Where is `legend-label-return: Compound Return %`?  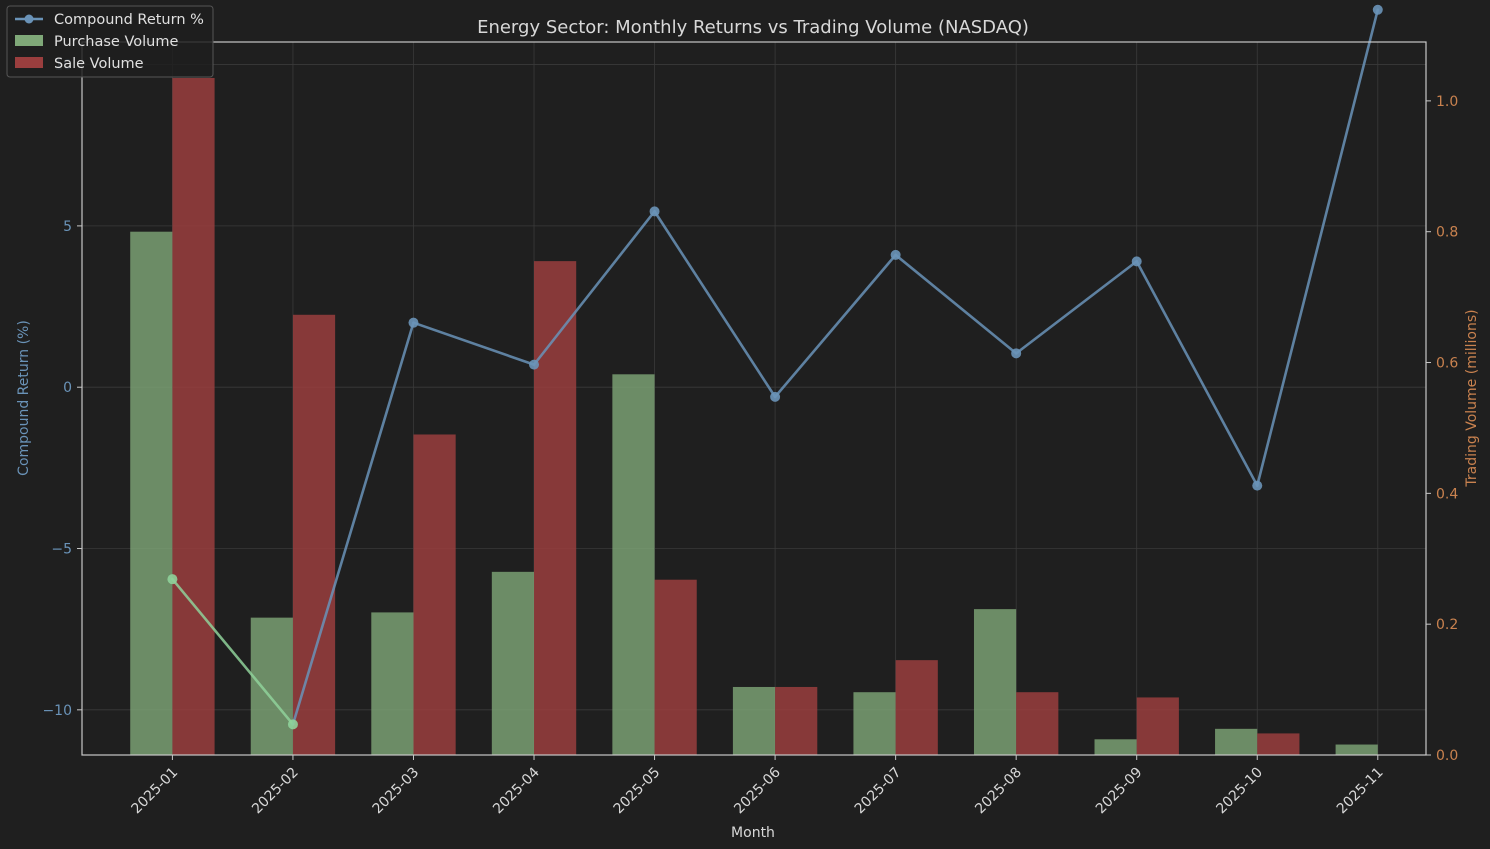
legend-label-return: Compound Return % is located at coordinates (129, 20).